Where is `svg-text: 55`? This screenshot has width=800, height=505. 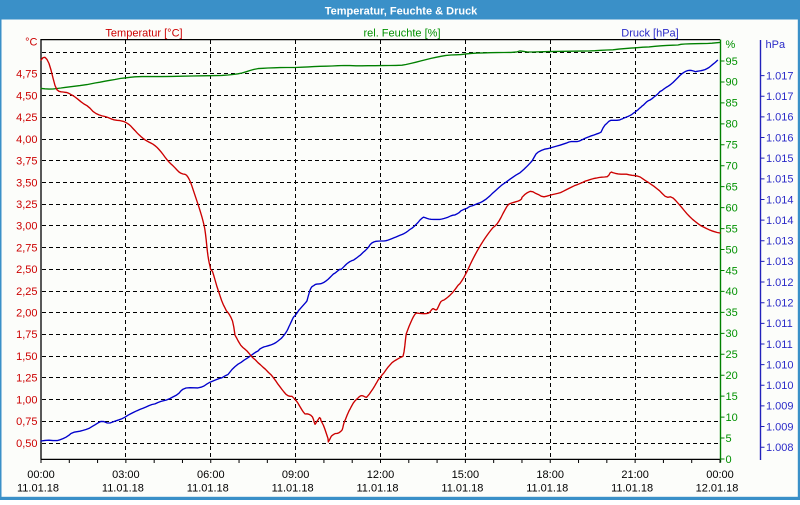 svg-text: 55 is located at coordinates (732, 229).